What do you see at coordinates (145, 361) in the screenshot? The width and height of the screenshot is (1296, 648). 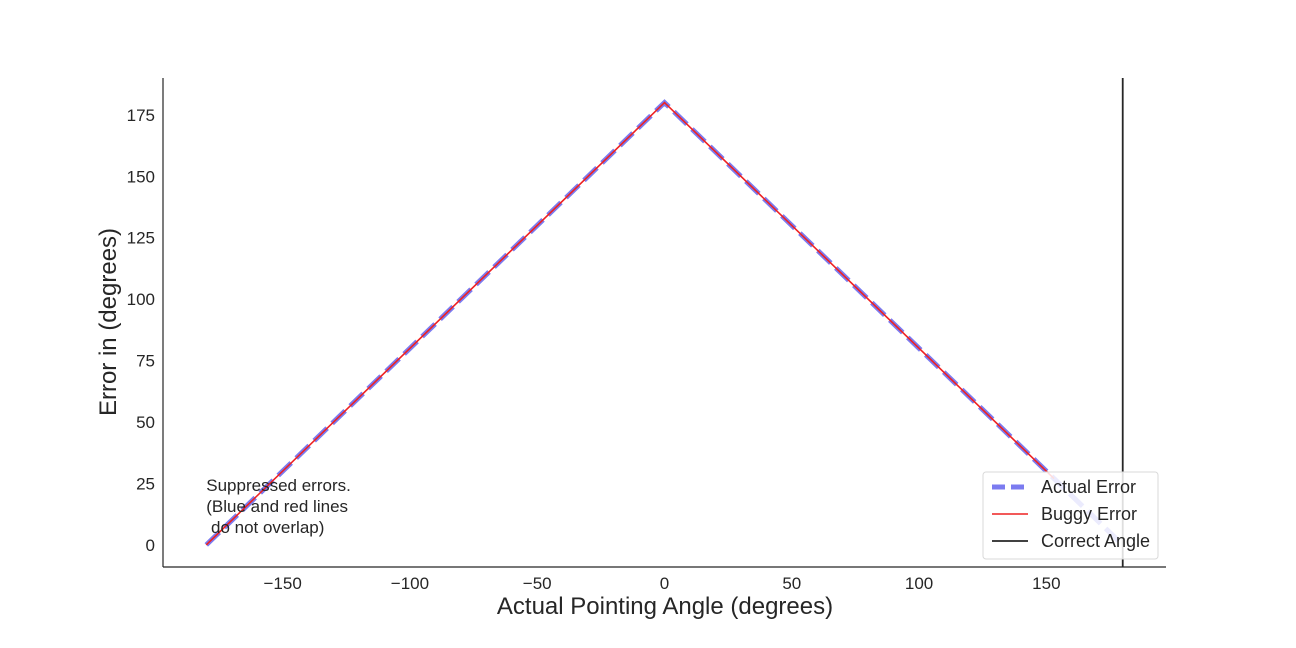 I see `y-tick-label: 75` at bounding box center [145, 361].